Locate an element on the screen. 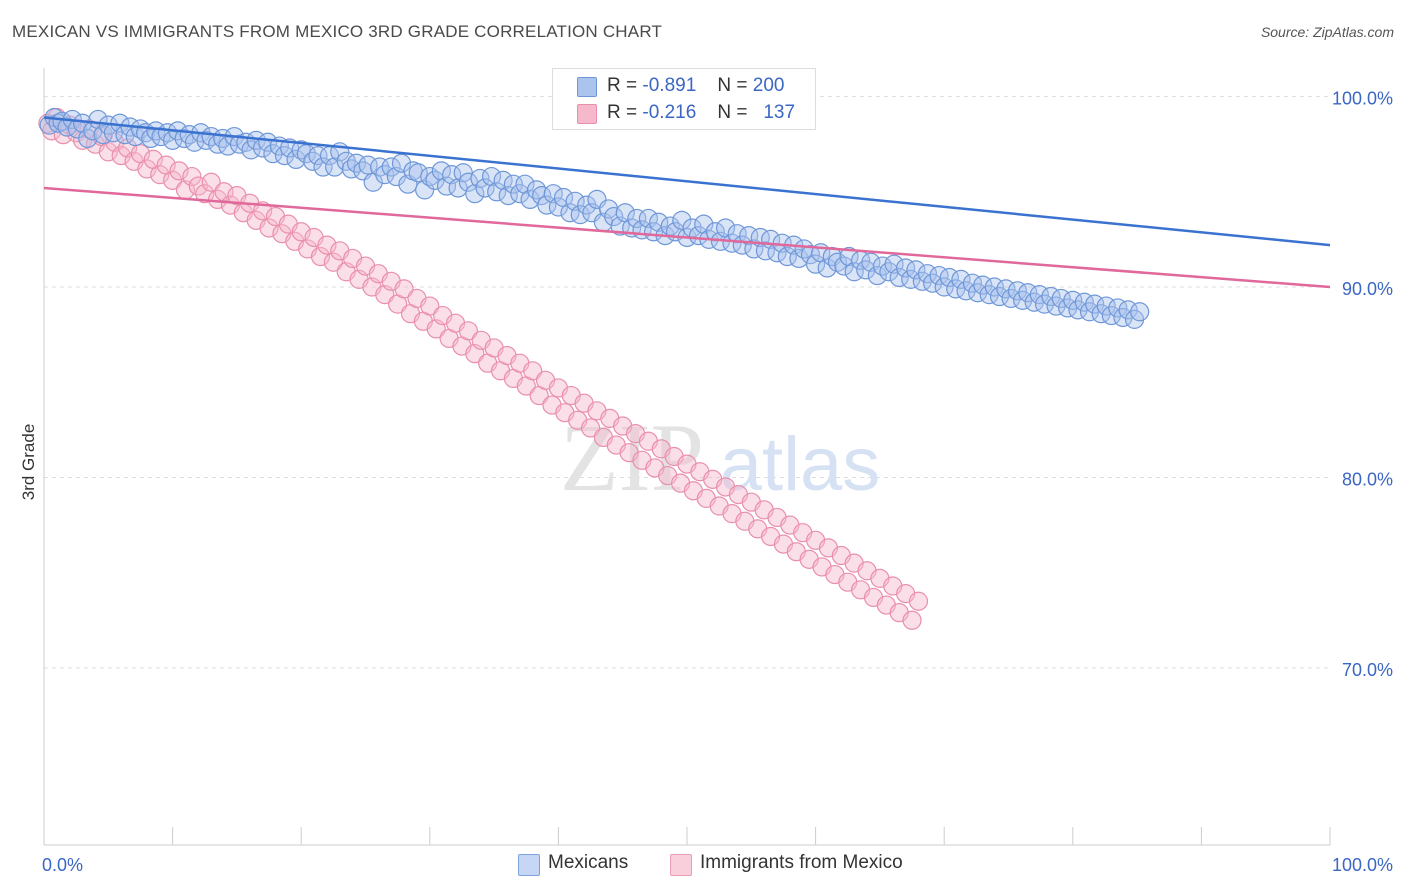  legend-label-immigrants: Immigrants from Mexico is located at coordinates (801, 862).